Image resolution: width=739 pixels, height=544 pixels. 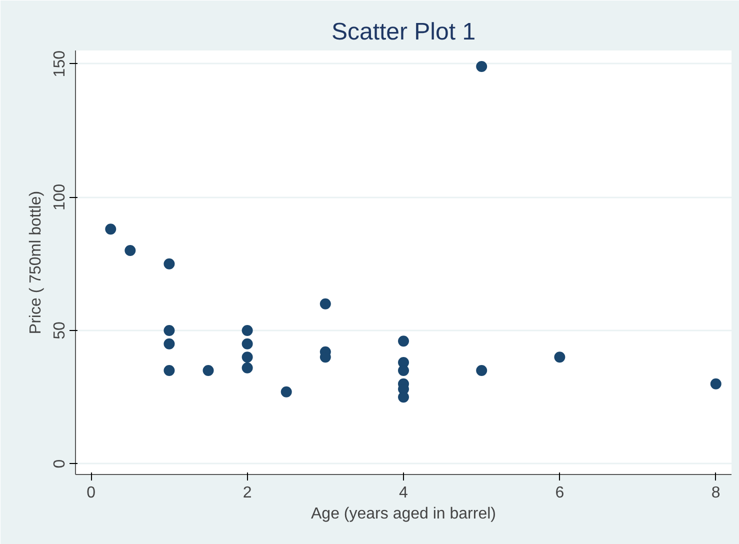 What do you see at coordinates (559, 493) in the screenshot?
I see `x-tick-label: 6` at bounding box center [559, 493].